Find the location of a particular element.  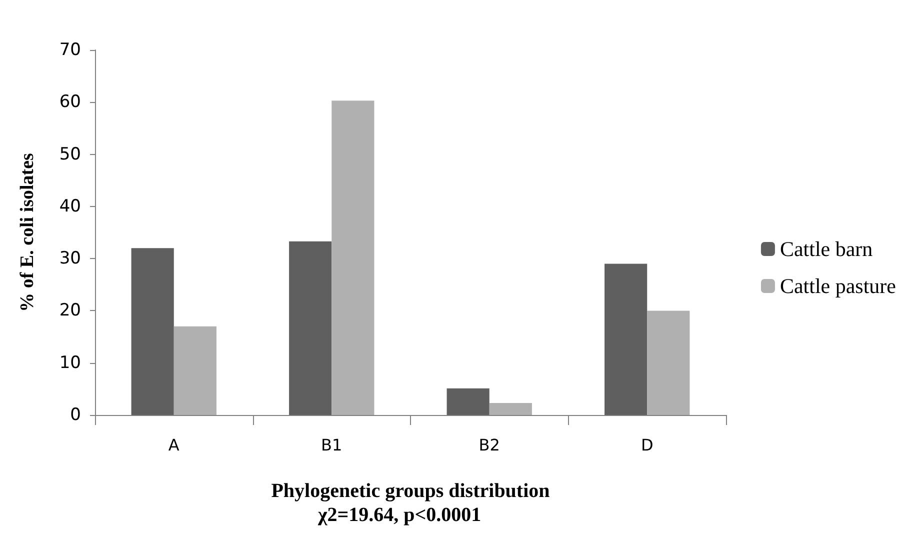

y-tick-label: 20 is located at coordinates (70, 310).